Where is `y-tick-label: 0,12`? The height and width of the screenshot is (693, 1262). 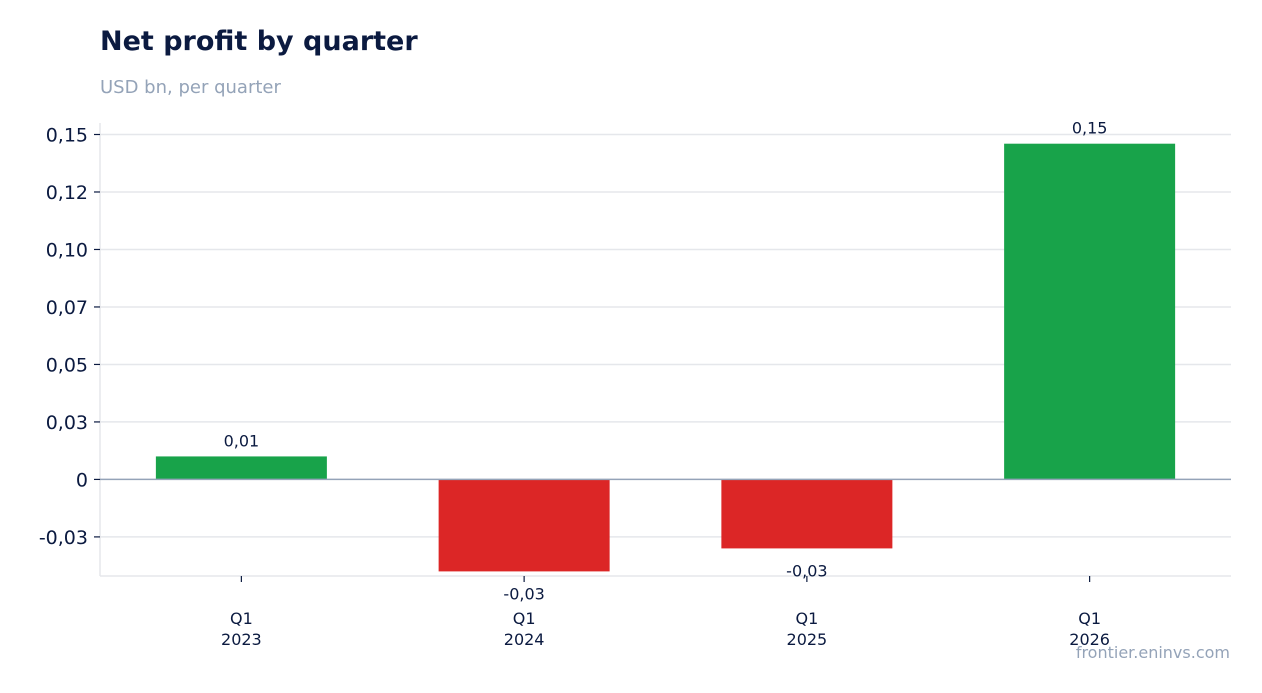
y-tick-label: 0,12 is located at coordinates (67, 193).